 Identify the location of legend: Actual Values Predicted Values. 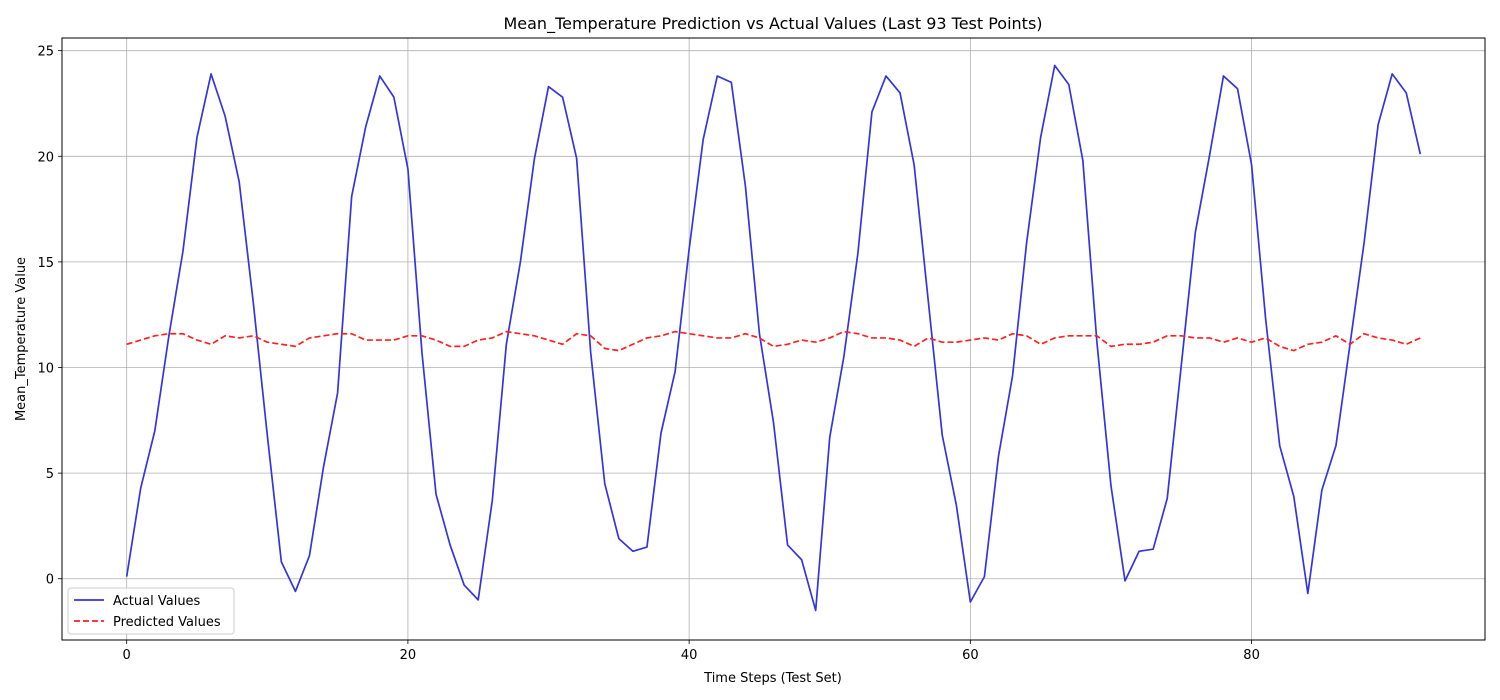
(151, 611).